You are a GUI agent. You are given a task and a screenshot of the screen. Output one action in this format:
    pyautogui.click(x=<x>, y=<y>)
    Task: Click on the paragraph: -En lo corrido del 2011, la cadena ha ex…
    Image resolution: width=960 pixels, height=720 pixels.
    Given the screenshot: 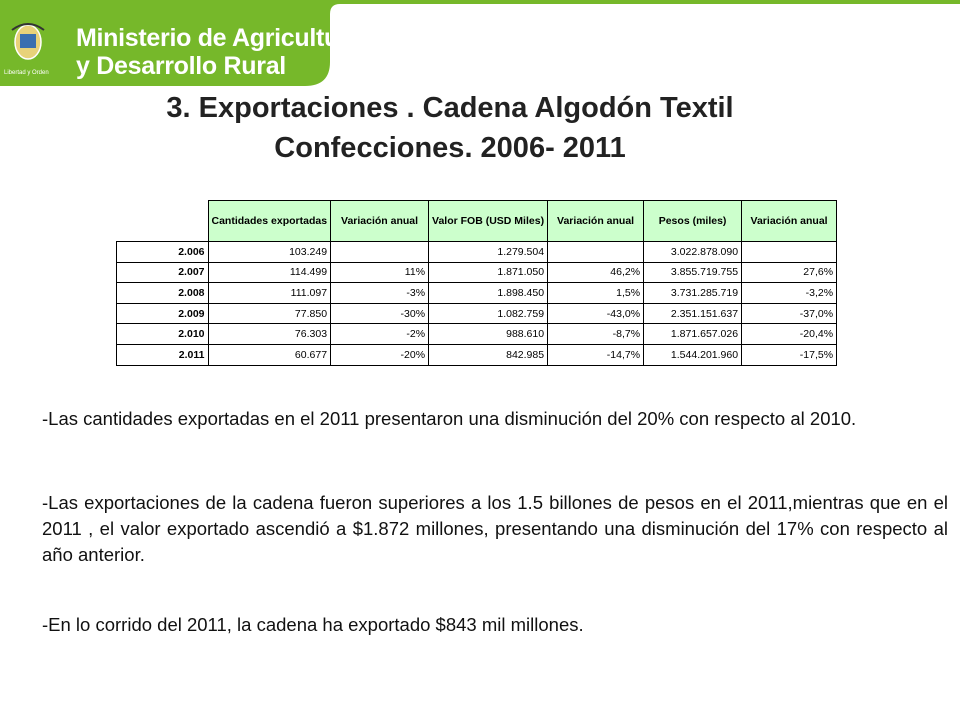 What is the action you would take?
    pyautogui.click(x=313, y=624)
    